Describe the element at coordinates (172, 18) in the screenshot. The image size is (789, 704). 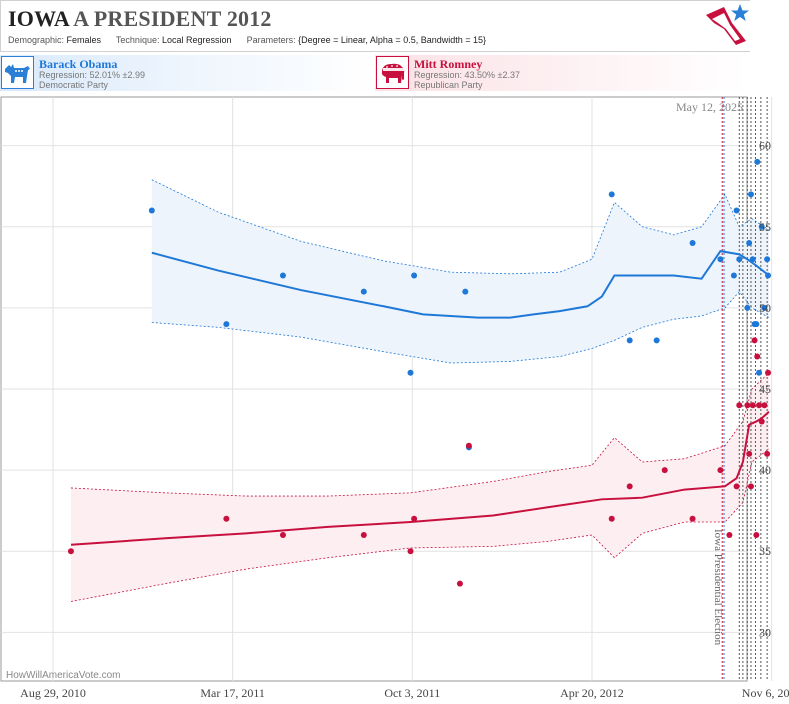
I see `race-name: A PRESIDENT 2012` at that location.